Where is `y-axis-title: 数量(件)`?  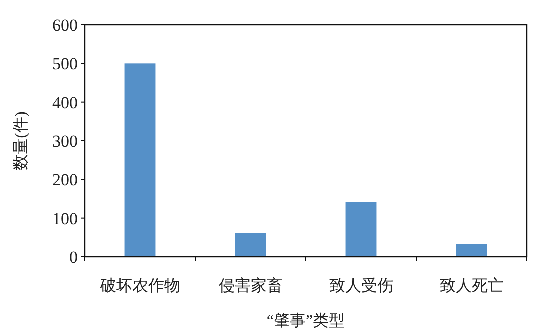 y-axis-title: 数量(件) is located at coordinates (21, 141).